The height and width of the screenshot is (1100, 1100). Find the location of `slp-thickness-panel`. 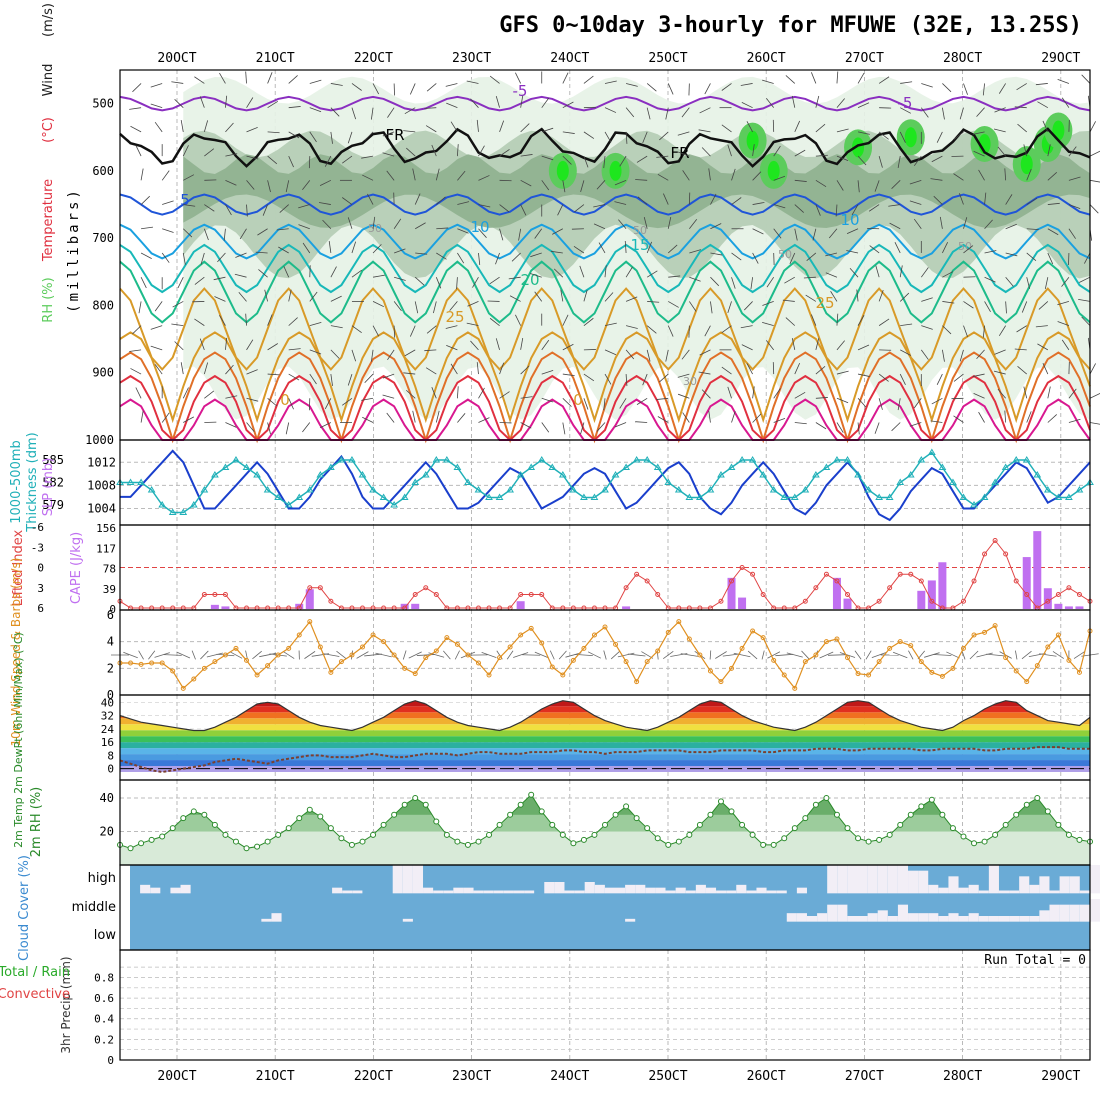

slp-thickness-panel is located at coordinates (605, 485).